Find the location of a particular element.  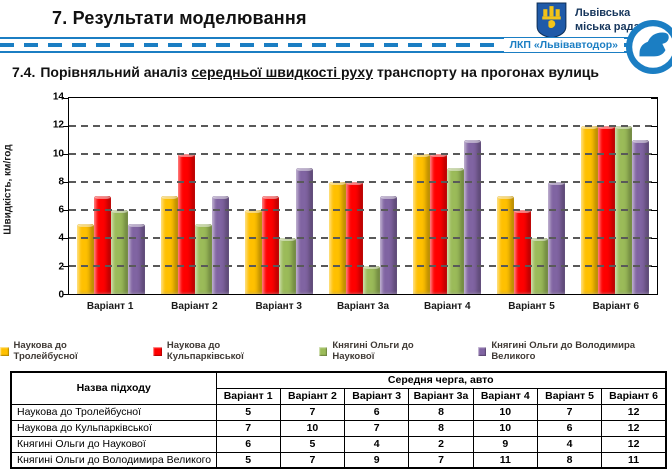

x-tick-label: Варіант 5 is located at coordinates (531, 306).